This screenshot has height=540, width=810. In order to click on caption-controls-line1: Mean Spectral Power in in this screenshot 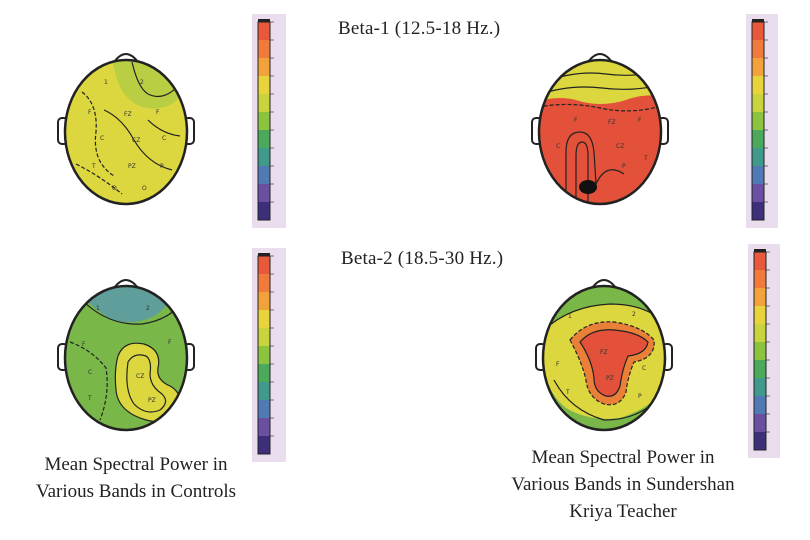, I will do `click(136, 464)`.